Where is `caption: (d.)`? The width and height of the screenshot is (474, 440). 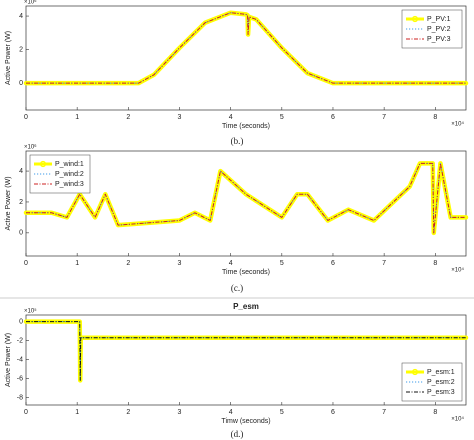 caption: (d.) is located at coordinates (237, 434).